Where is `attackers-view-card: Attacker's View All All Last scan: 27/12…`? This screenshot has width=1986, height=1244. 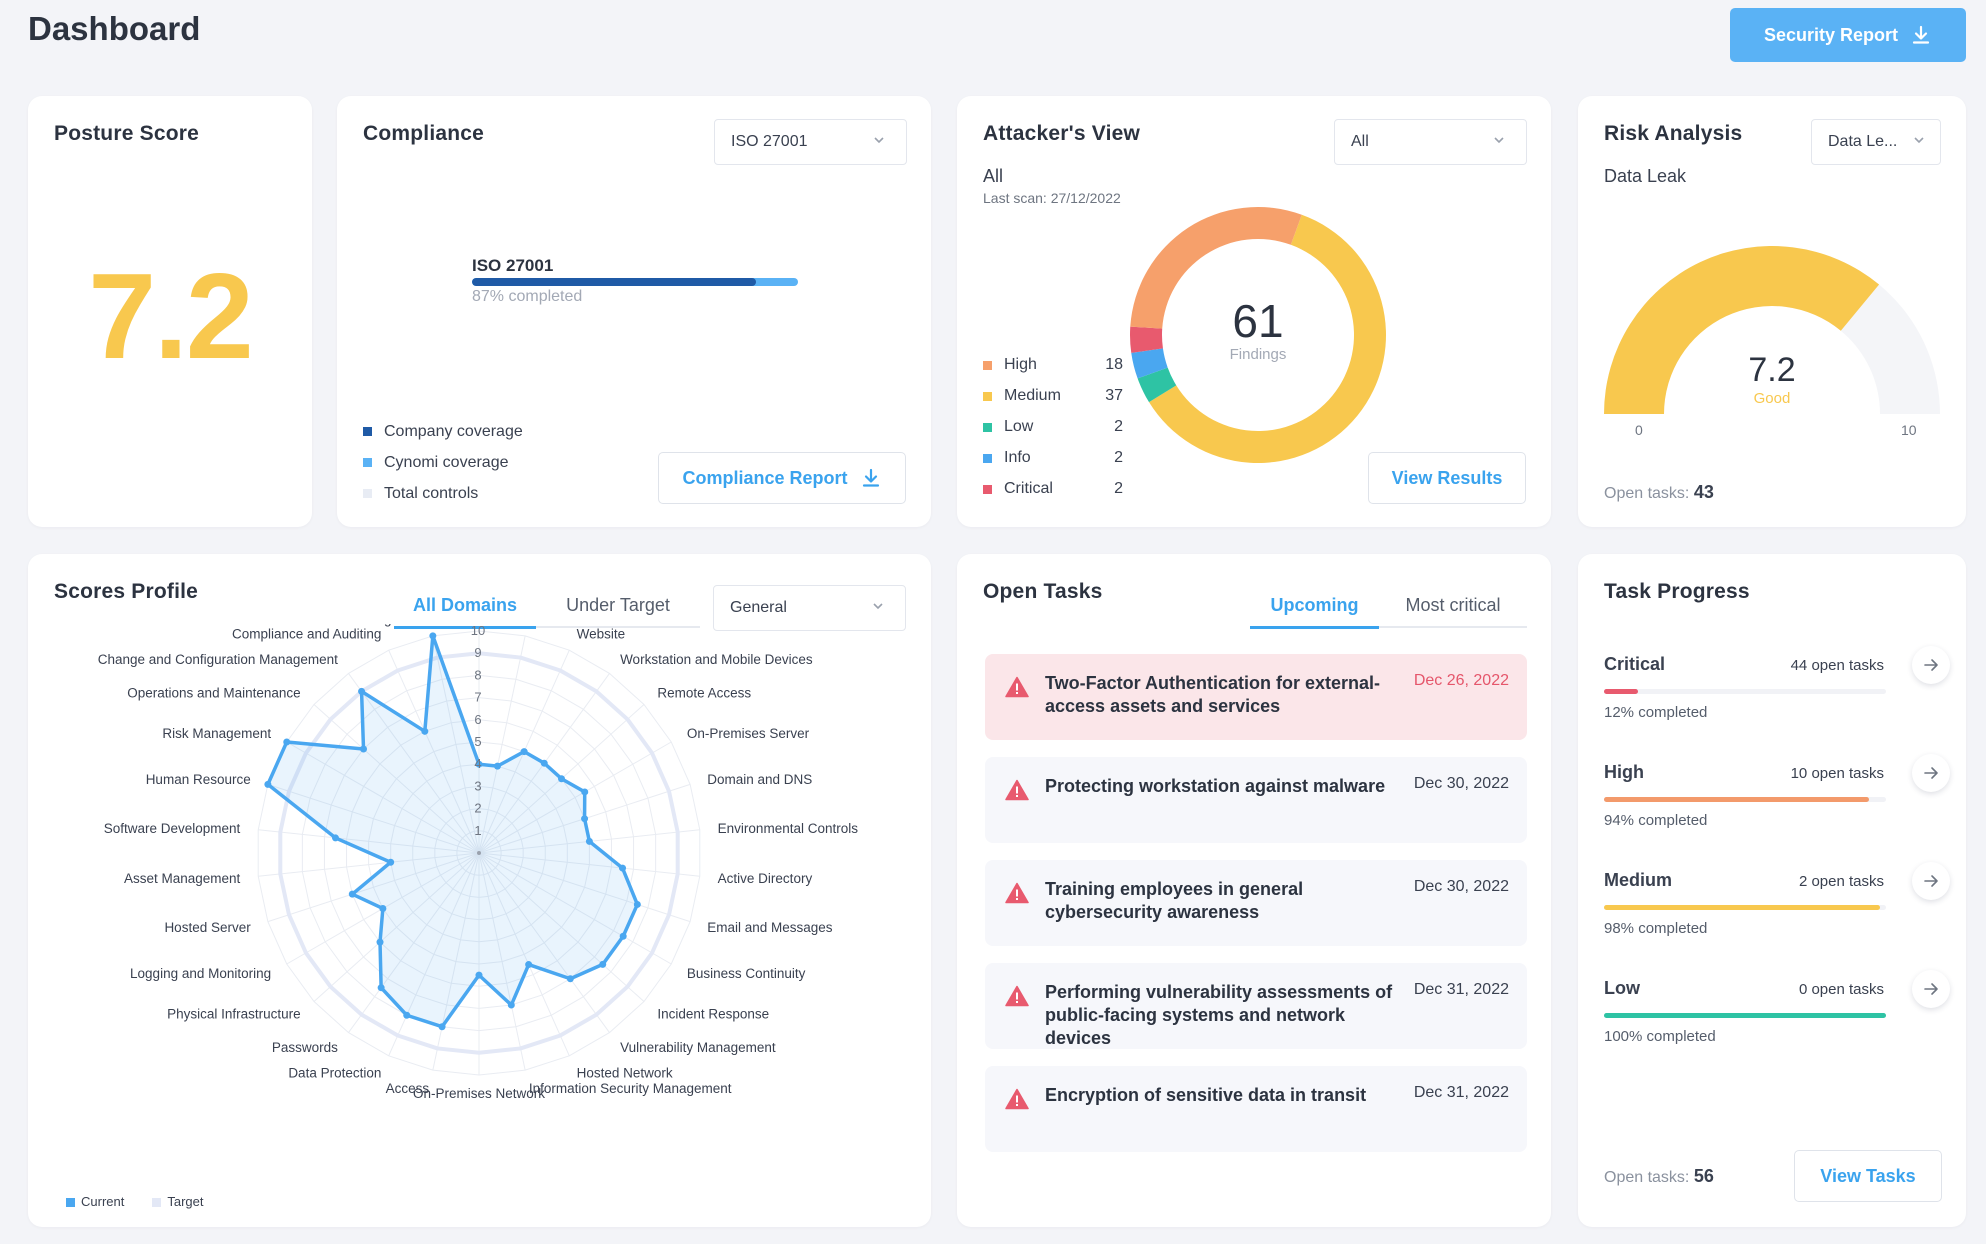 attackers-view-card: Attacker's View All All Last scan: 27/12… is located at coordinates (1254, 311).